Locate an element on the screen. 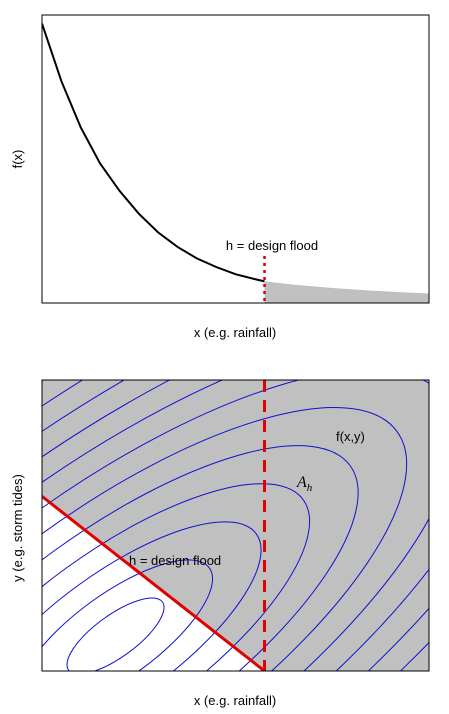 The image size is (449, 714). exceedance-tail-area is located at coordinates (346, 292).